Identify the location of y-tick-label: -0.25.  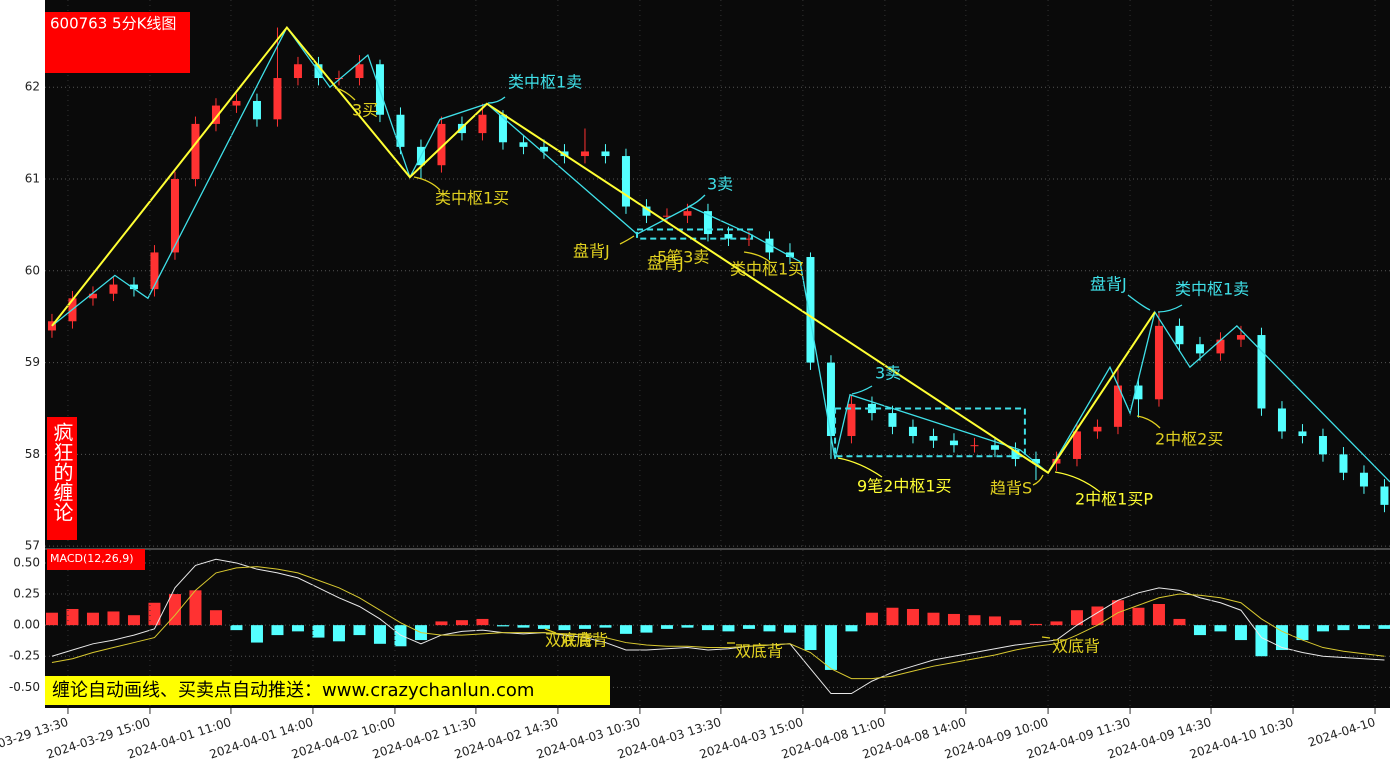
(24, 656).